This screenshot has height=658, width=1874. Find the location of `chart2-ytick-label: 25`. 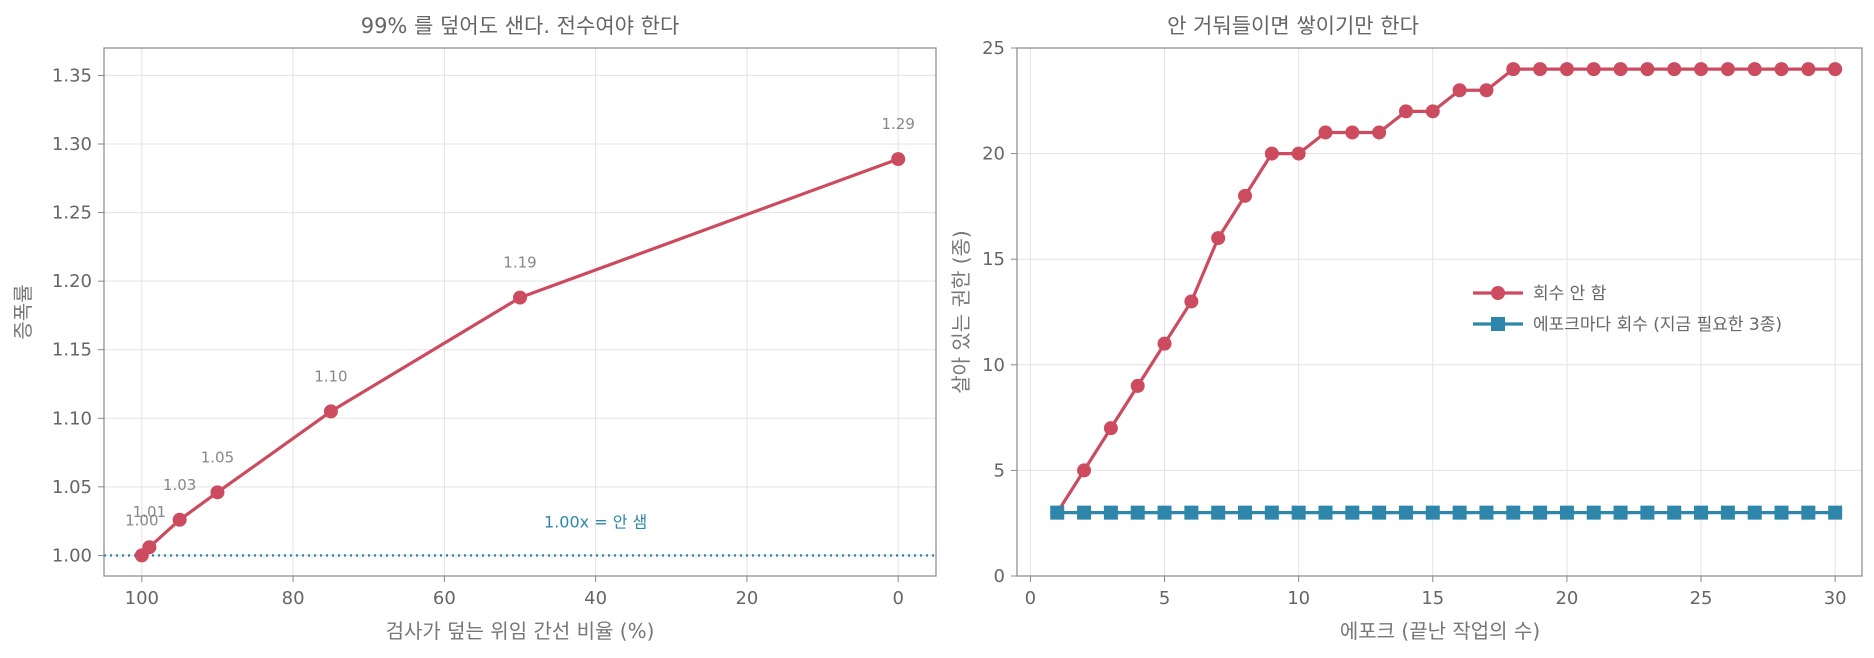

chart2-ytick-label: 25 is located at coordinates (993, 48).